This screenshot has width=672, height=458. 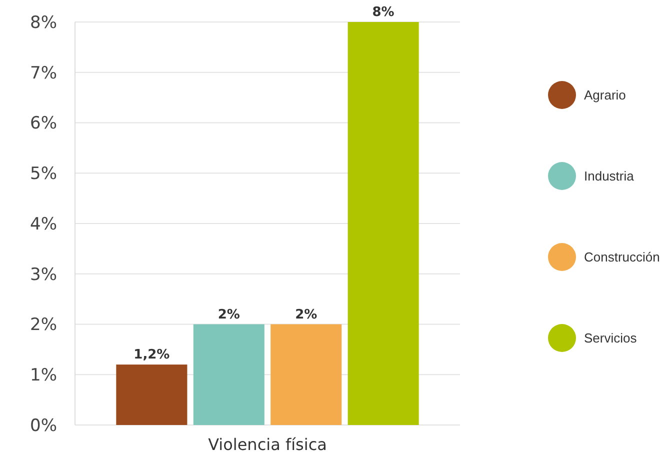 What do you see at coordinates (611, 338) in the screenshot?
I see `legend-label: Servicios` at bounding box center [611, 338].